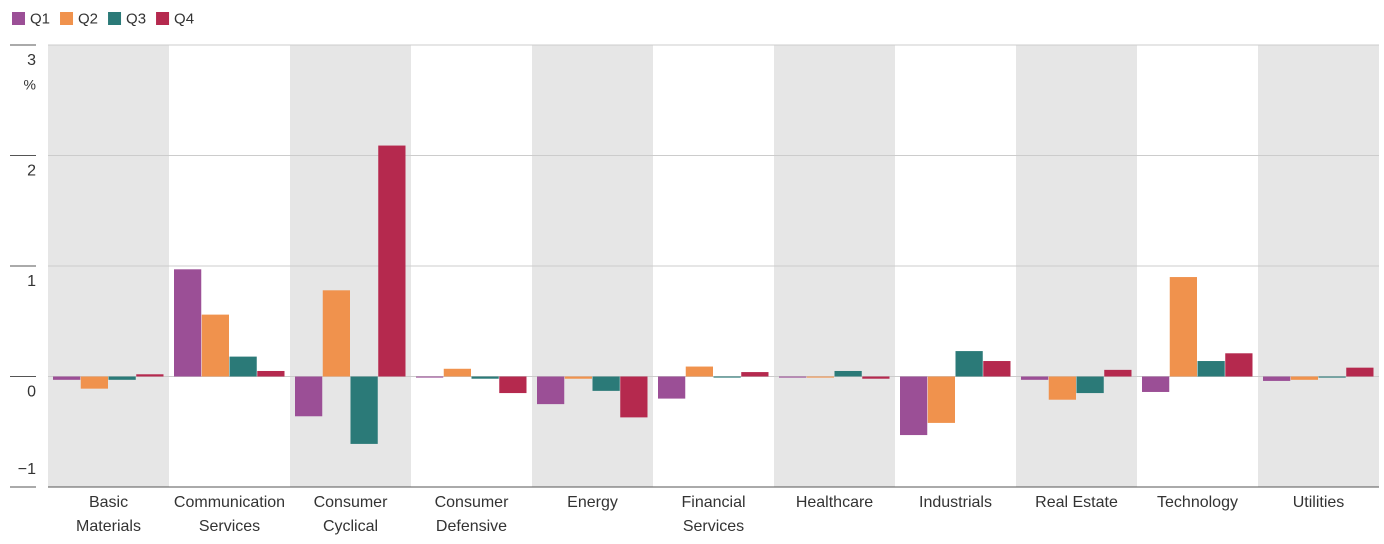 The image size is (1384, 544). I want to click on legend-label: Q3, so click(136, 18).